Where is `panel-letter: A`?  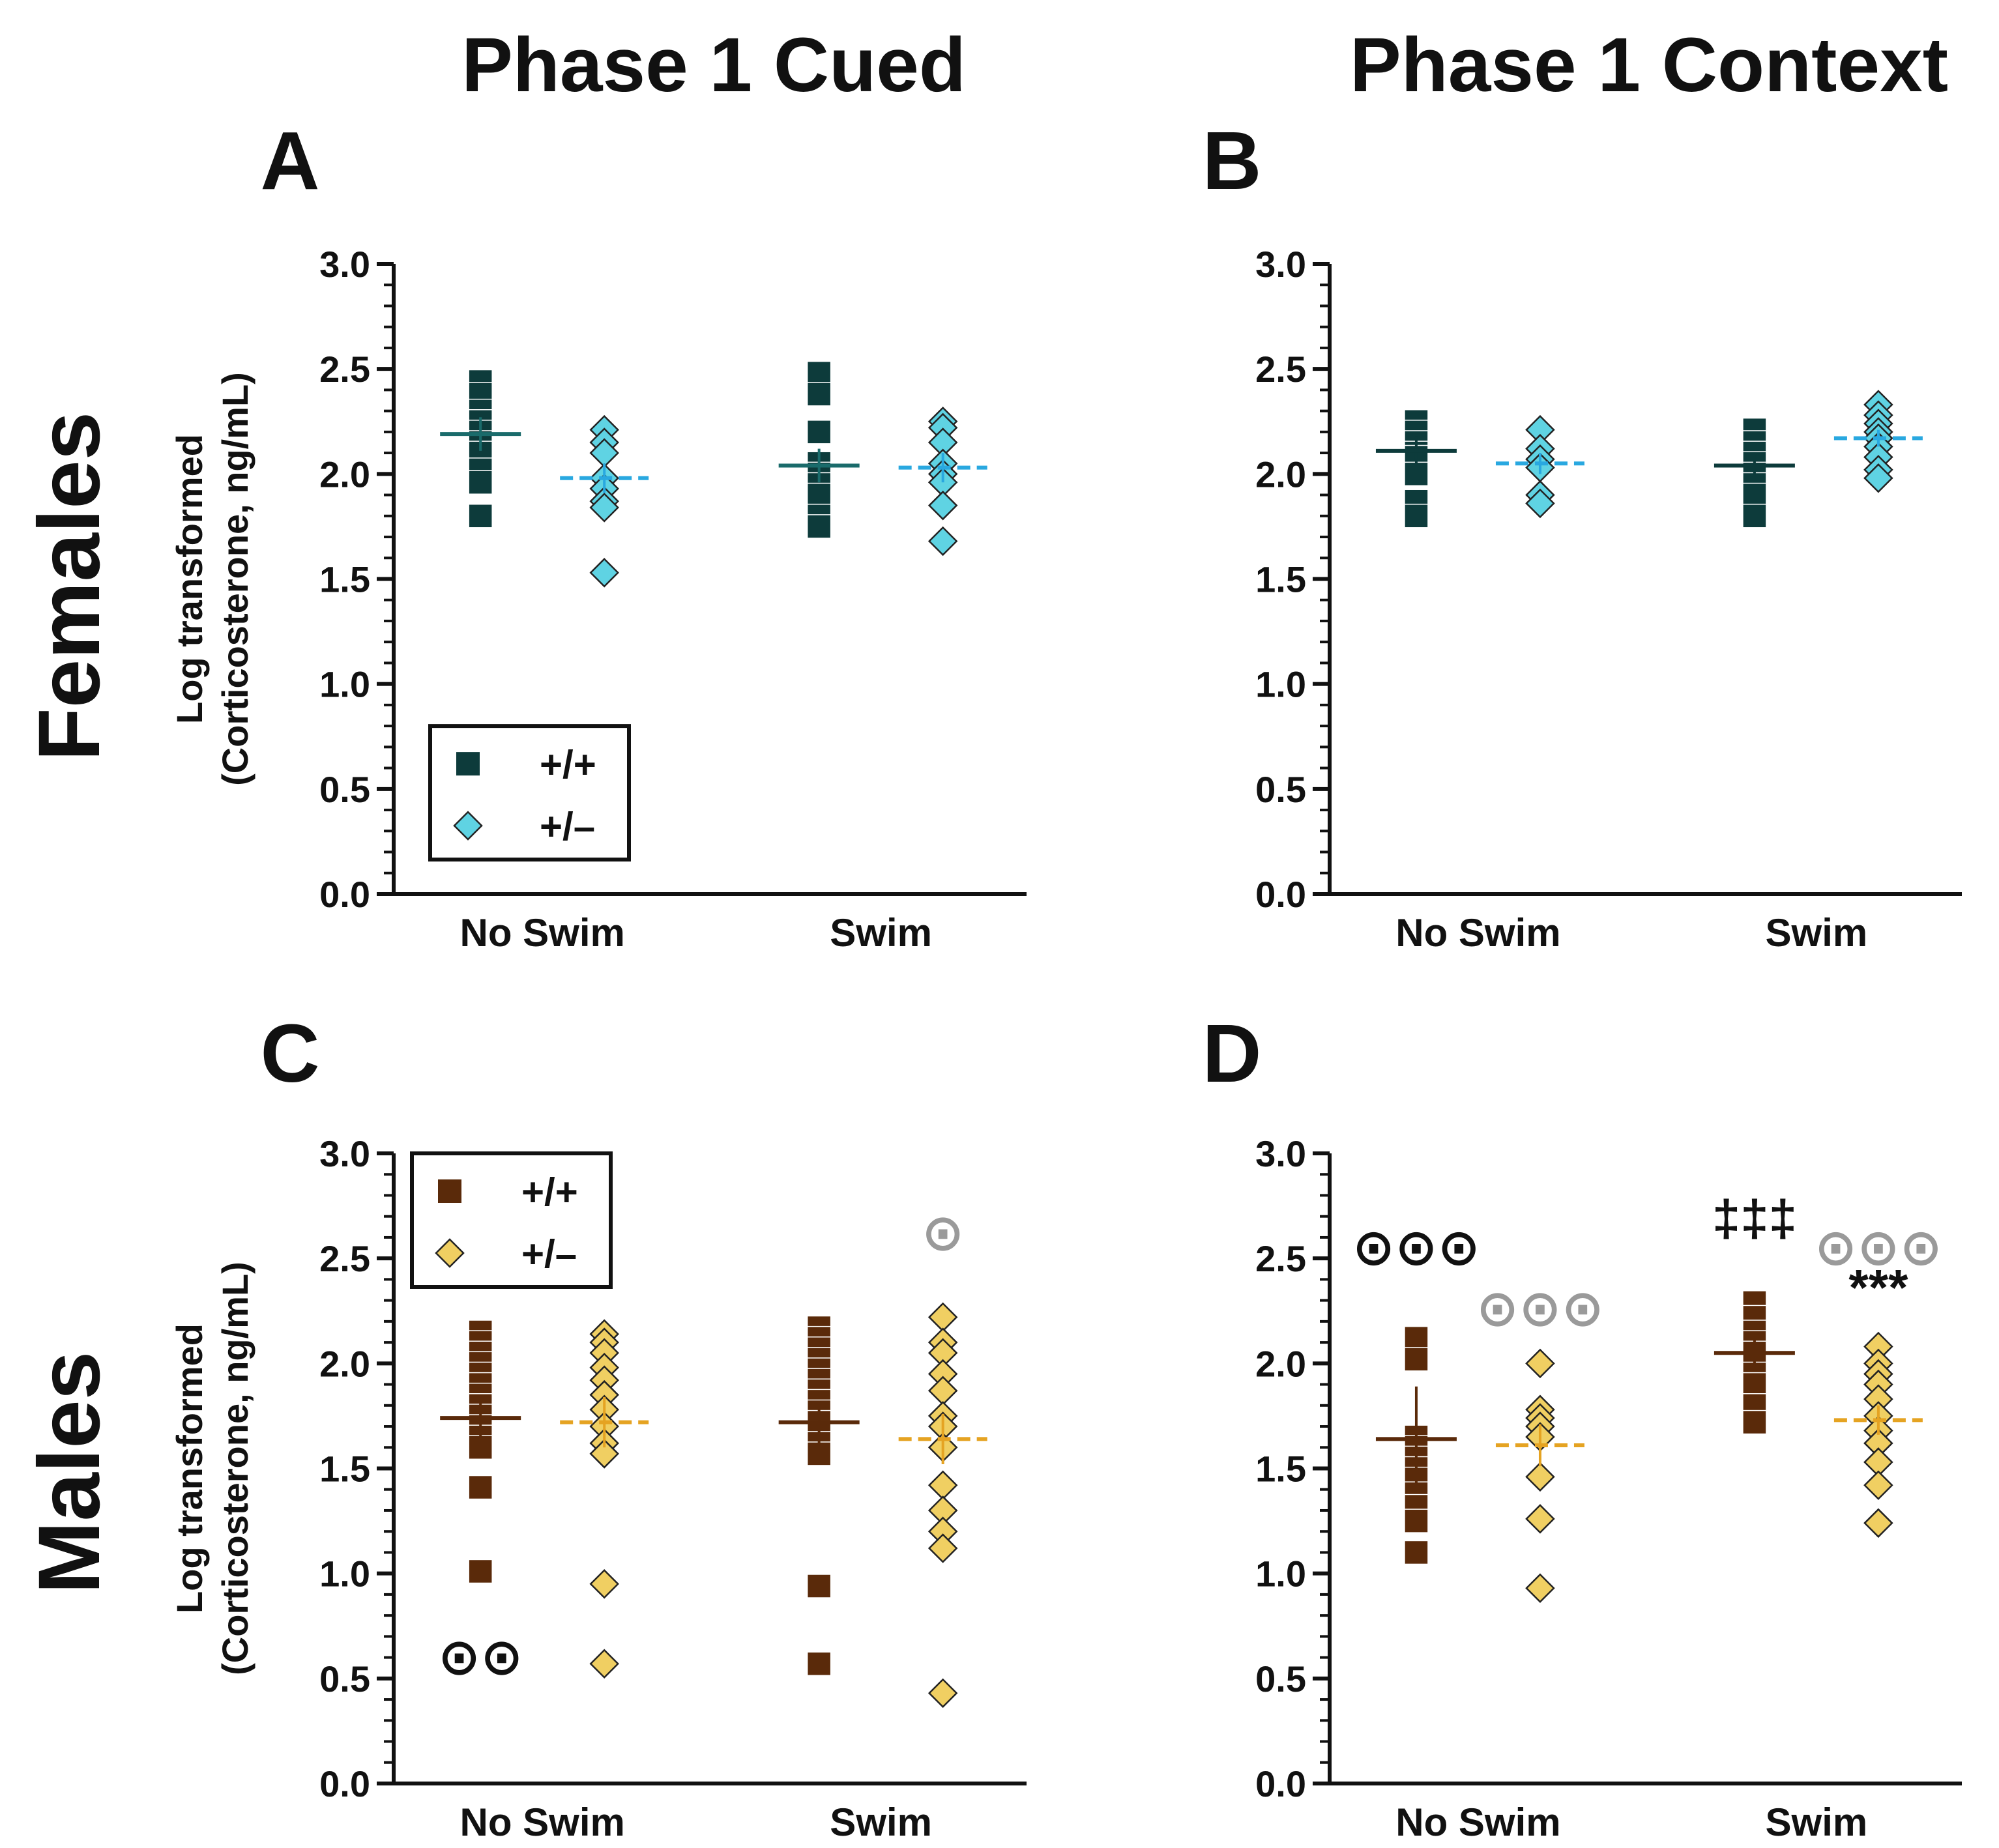
panel-letter: A is located at coordinates (290, 161).